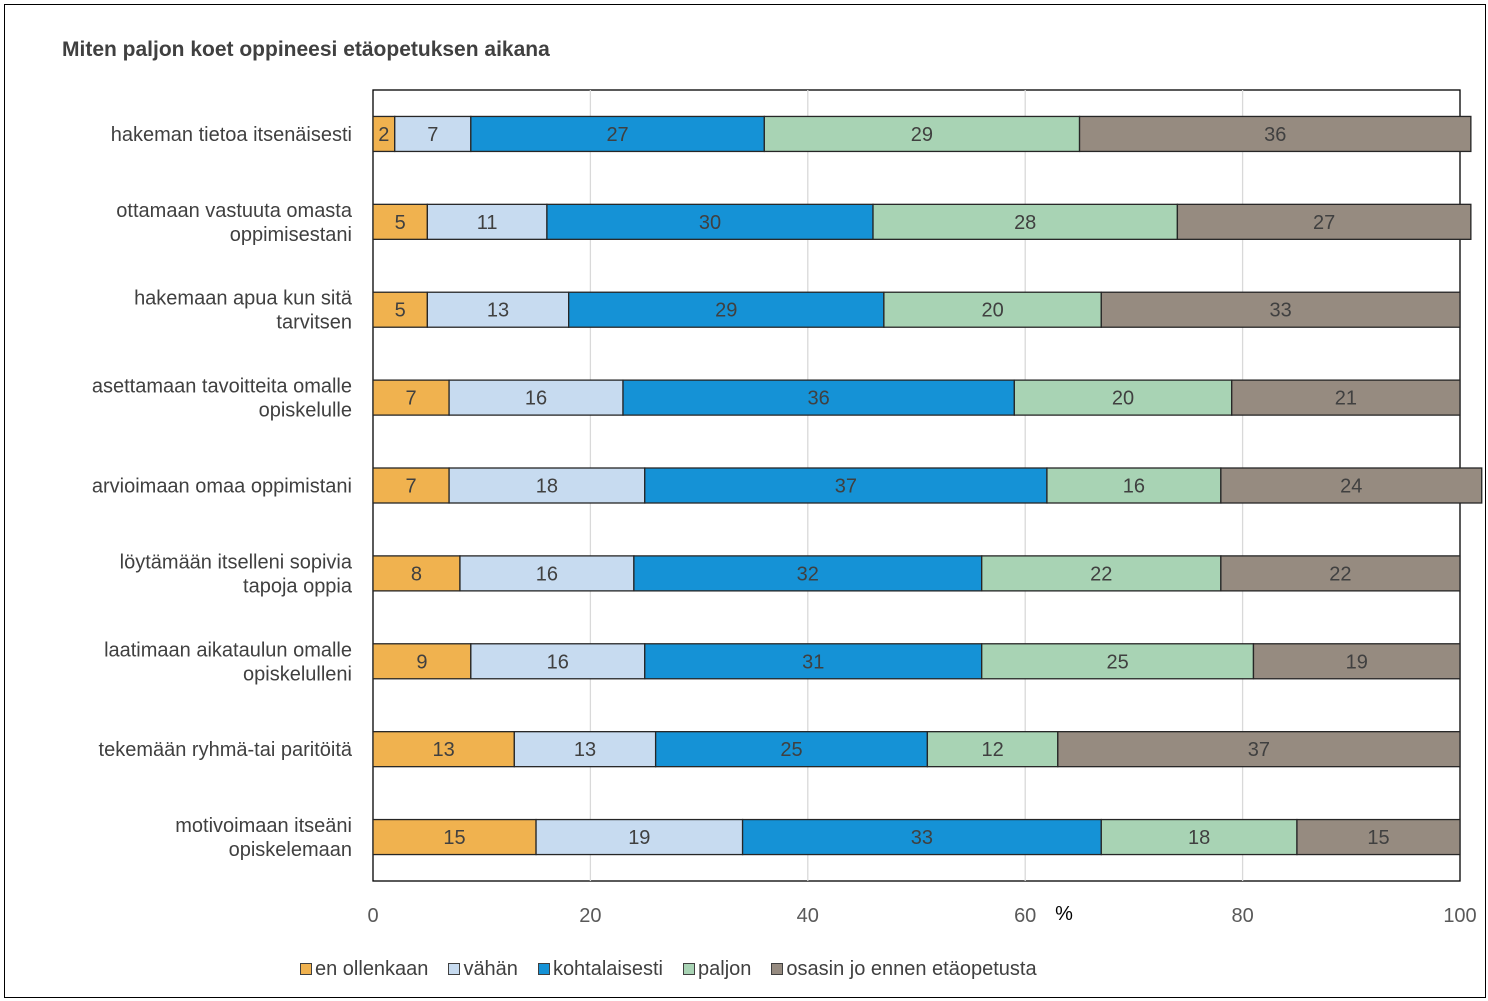 This screenshot has width=1488, height=1001. I want to click on x-axis-label: %, so click(1064, 914).